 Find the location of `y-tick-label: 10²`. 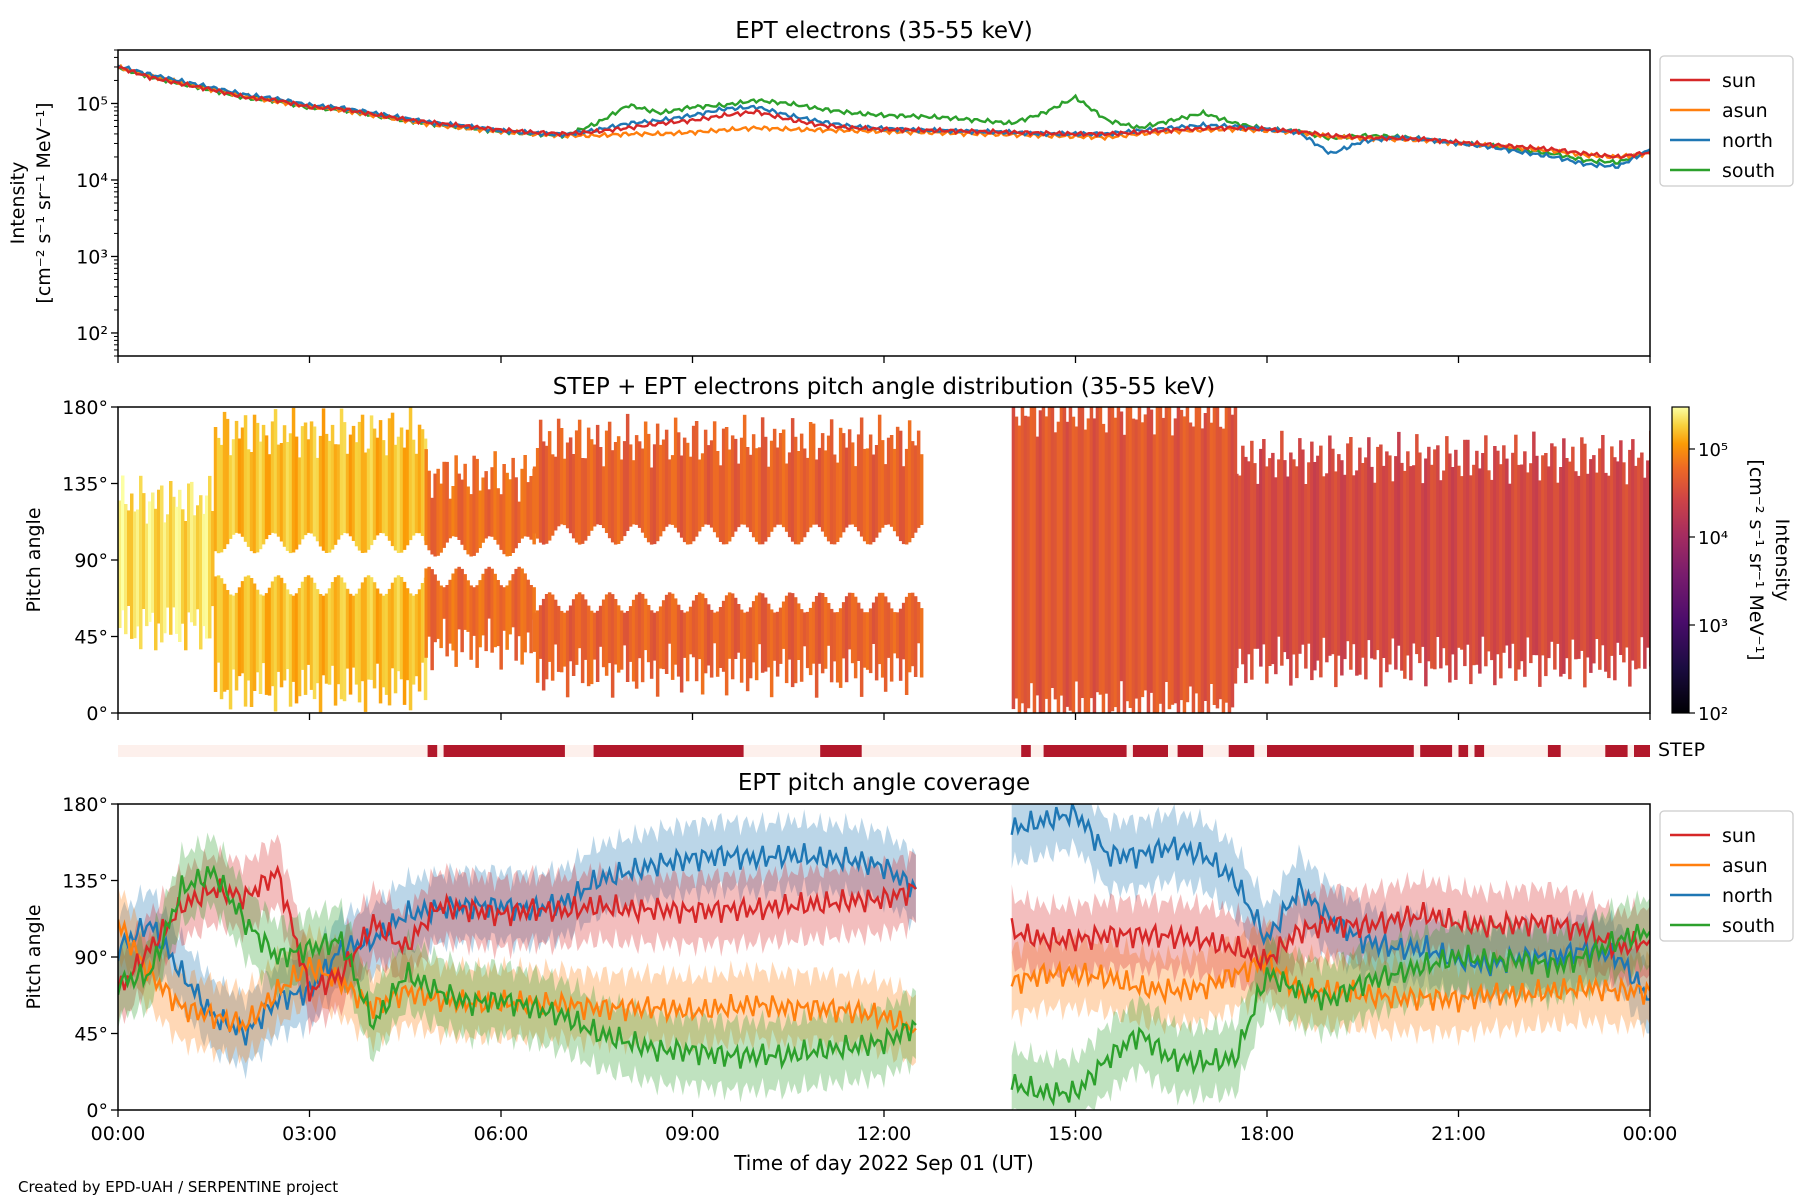

y-tick-label: 10² is located at coordinates (92, 334).